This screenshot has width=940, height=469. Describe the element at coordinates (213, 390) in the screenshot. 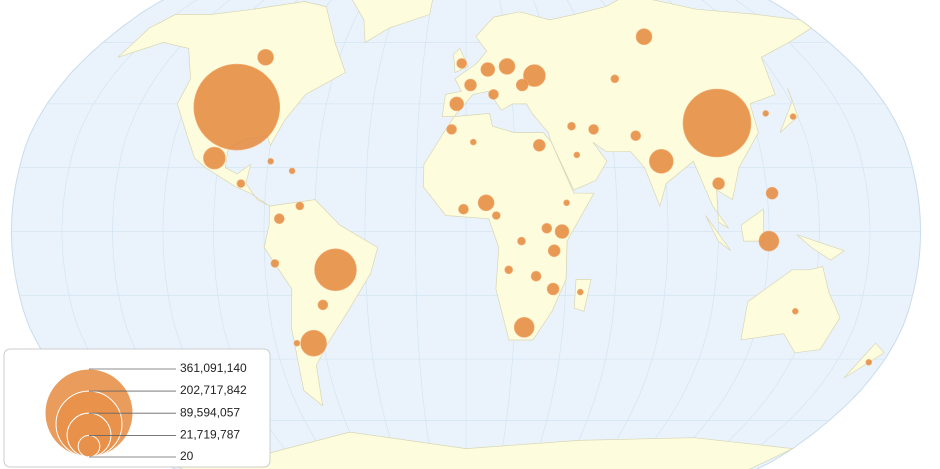

I see `legend-label: 202,717,842` at that location.